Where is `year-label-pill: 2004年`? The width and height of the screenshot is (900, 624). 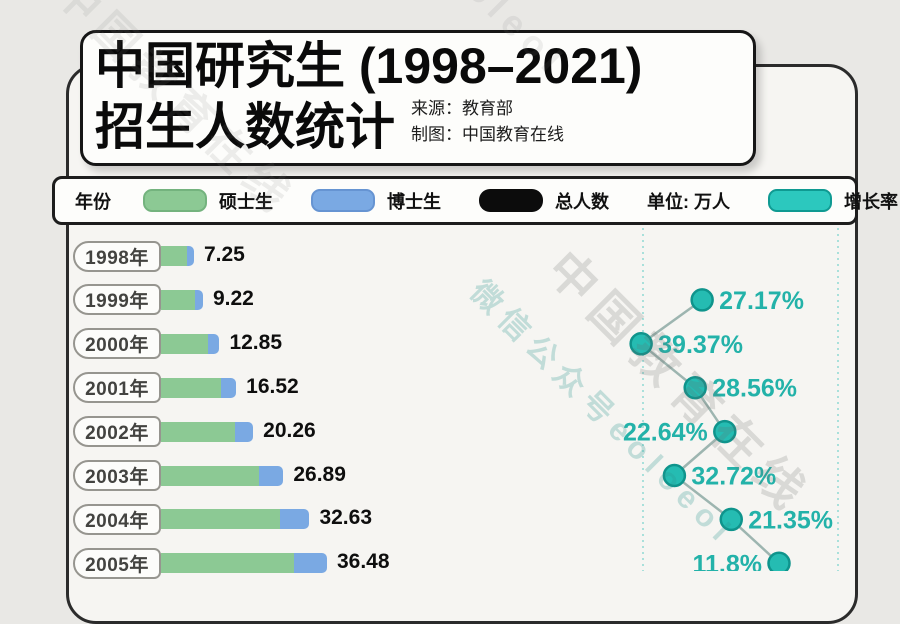
year-label-pill: 2004年 is located at coordinates (117, 519).